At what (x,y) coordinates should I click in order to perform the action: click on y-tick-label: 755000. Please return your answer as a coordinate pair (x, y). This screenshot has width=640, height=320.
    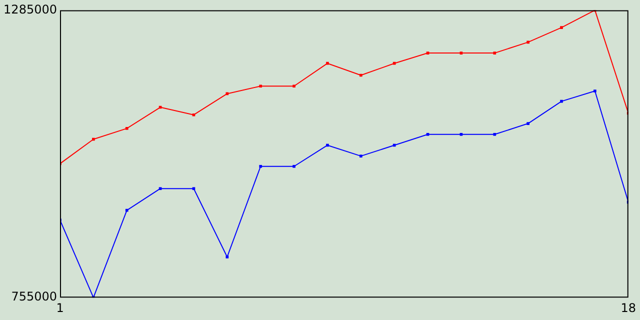
    Looking at the image, I should click on (34, 297).